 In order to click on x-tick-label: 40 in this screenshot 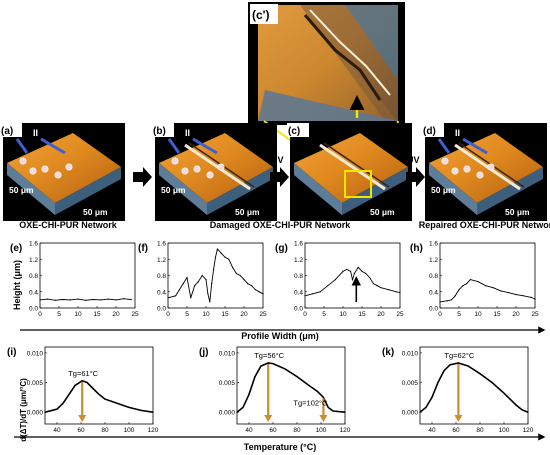, I will do `click(57, 430)`.